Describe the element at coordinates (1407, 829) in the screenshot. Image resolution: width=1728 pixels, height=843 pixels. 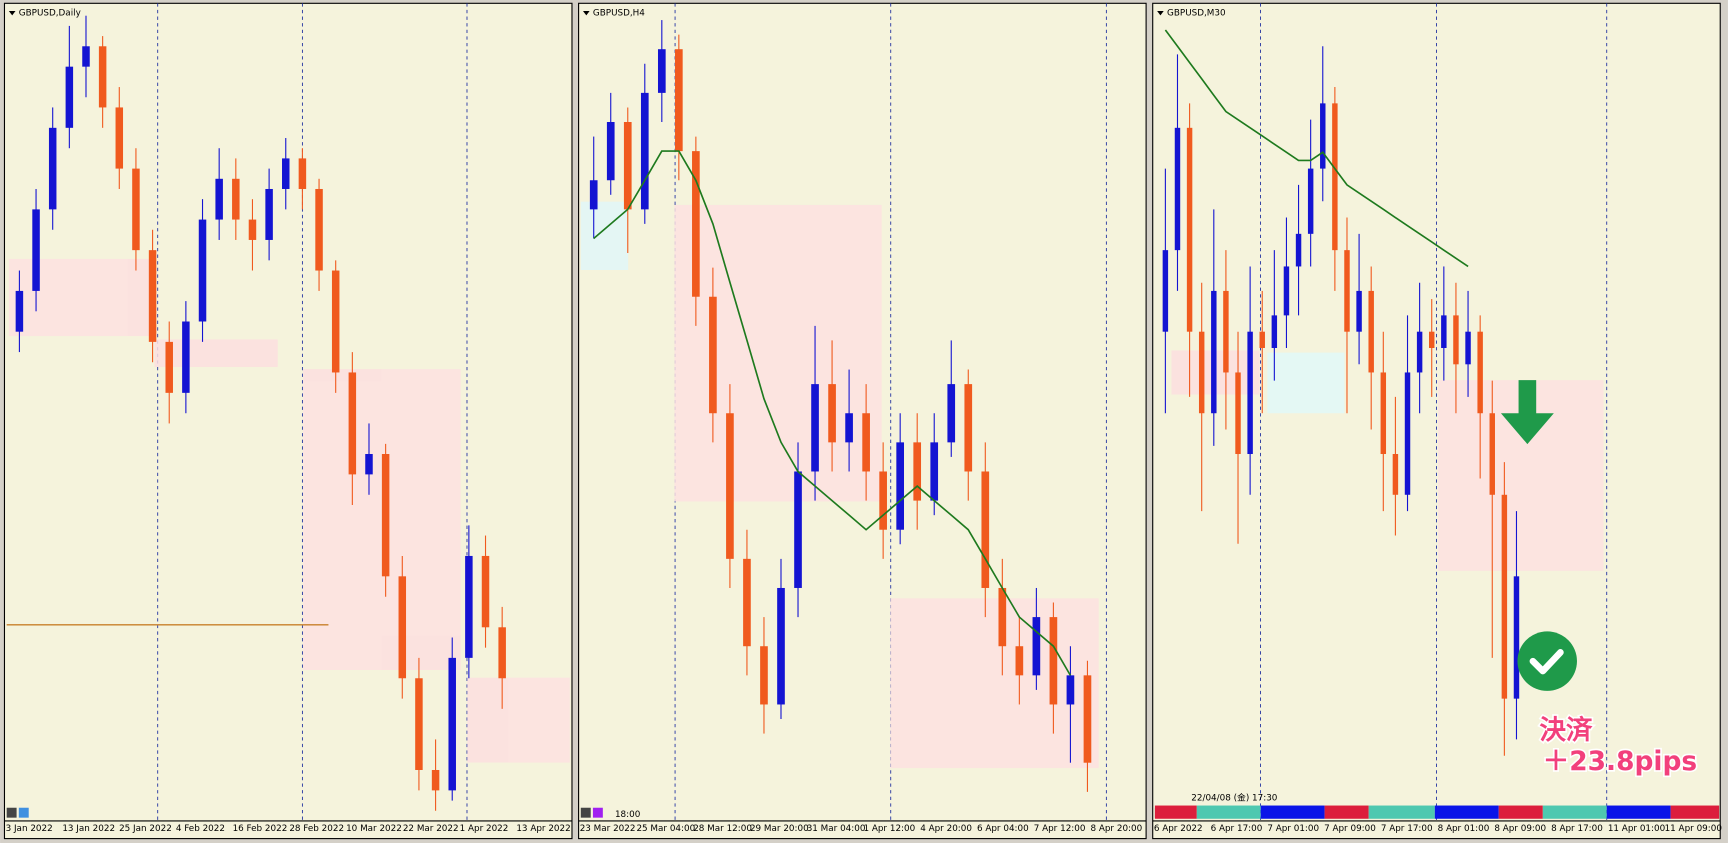
I see `x-axis-label: 7 Apr 17:00` at that location.